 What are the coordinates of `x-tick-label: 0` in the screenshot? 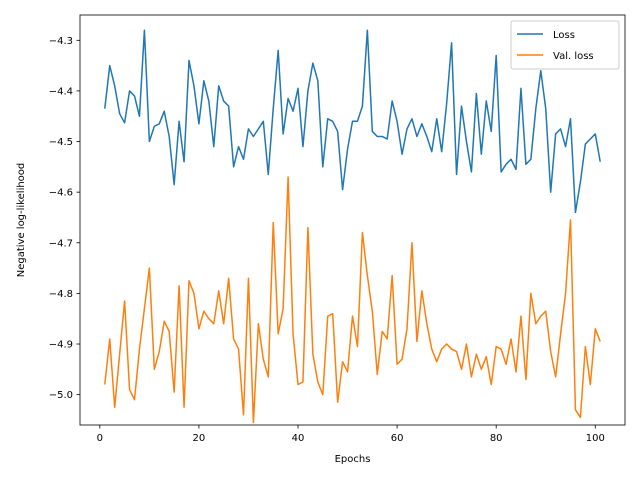 It's located at (100, 438).